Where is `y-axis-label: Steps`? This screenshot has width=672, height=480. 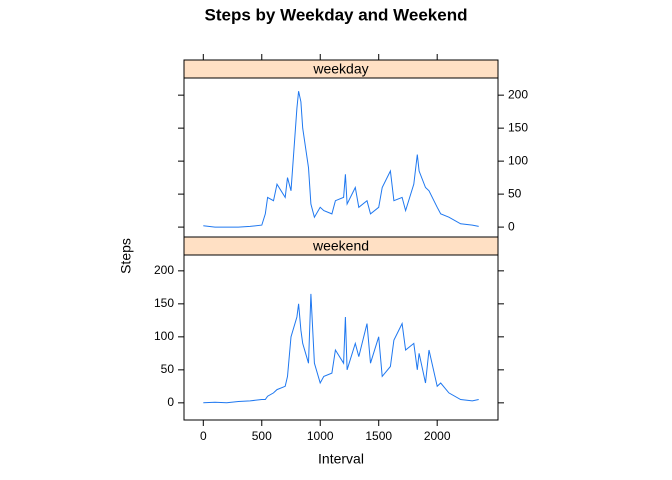 y-axis-label: Steps is located at coordinates (126, 256).